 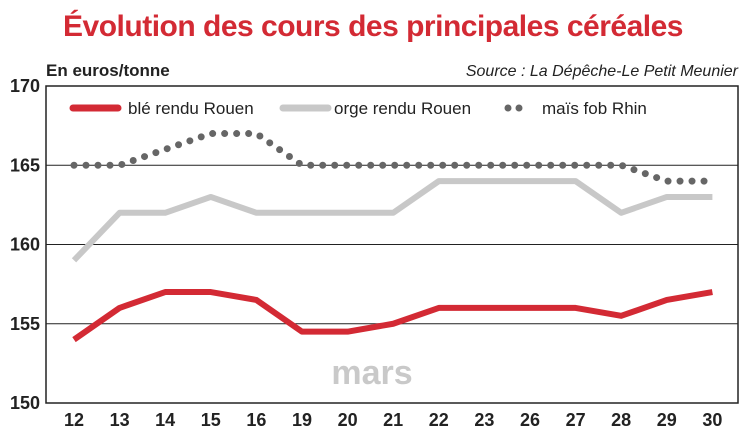 What do you see at coordinates (712, 420) in the screenshot?
I see `x-tick-label: 30` at bounding box center [712, 420].